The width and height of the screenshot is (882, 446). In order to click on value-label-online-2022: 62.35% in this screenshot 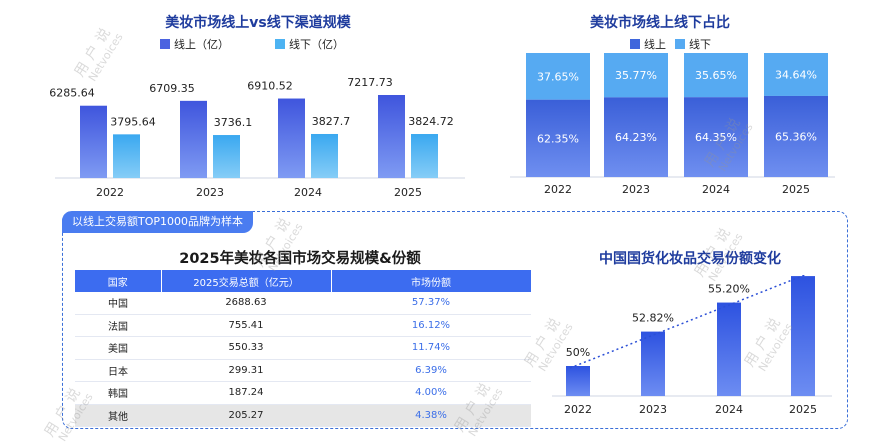, I will do `click(558, 138)`.